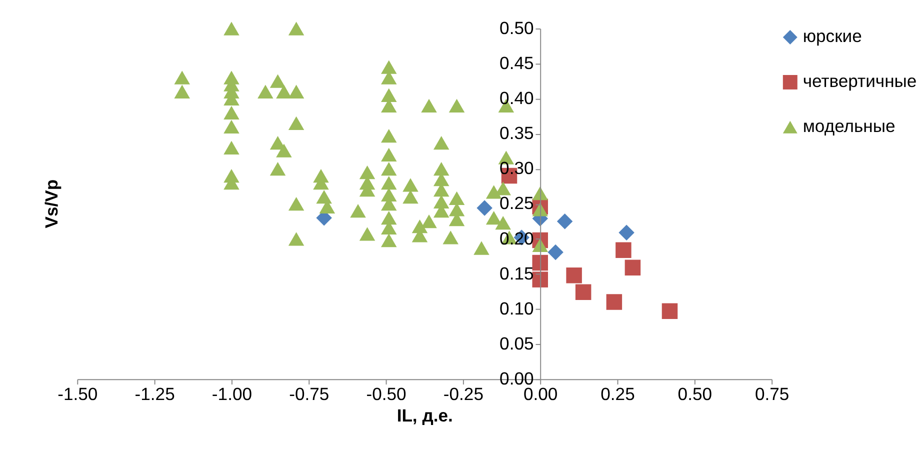  I want to click on x-tick-label: 0.50, so click(695, 394).